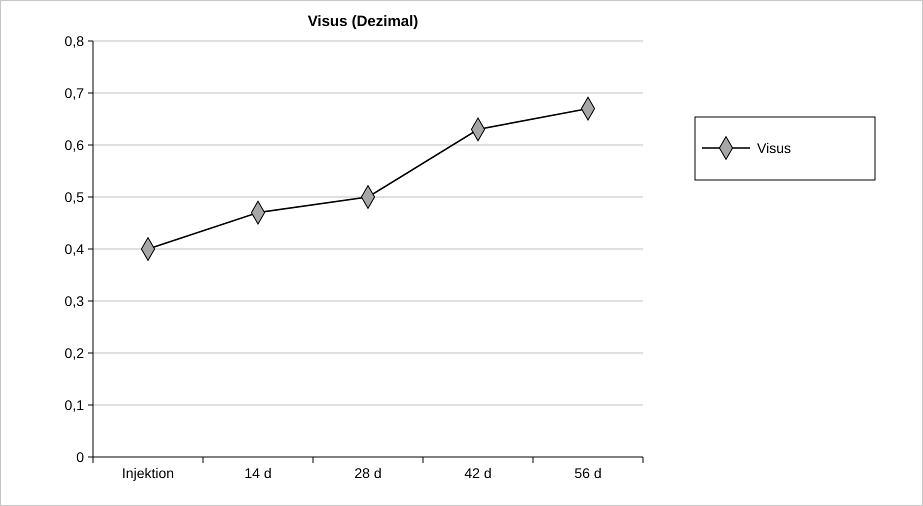  I want to click on y-tick-label: 0, so click(80, 456).